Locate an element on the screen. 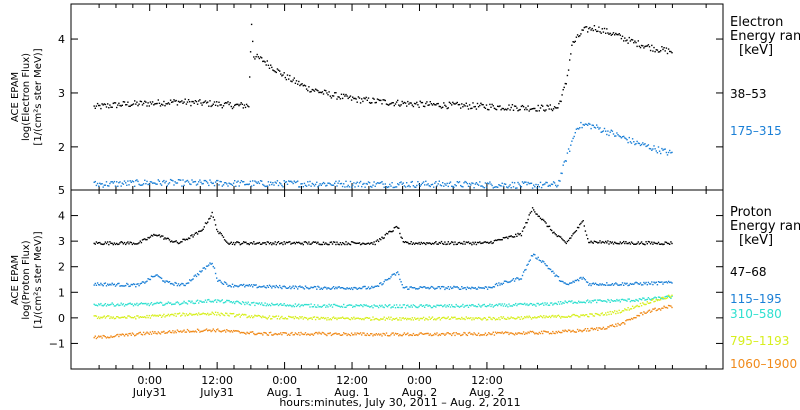  electron-ytick-label: 4 is located at coordinates (61, 39).